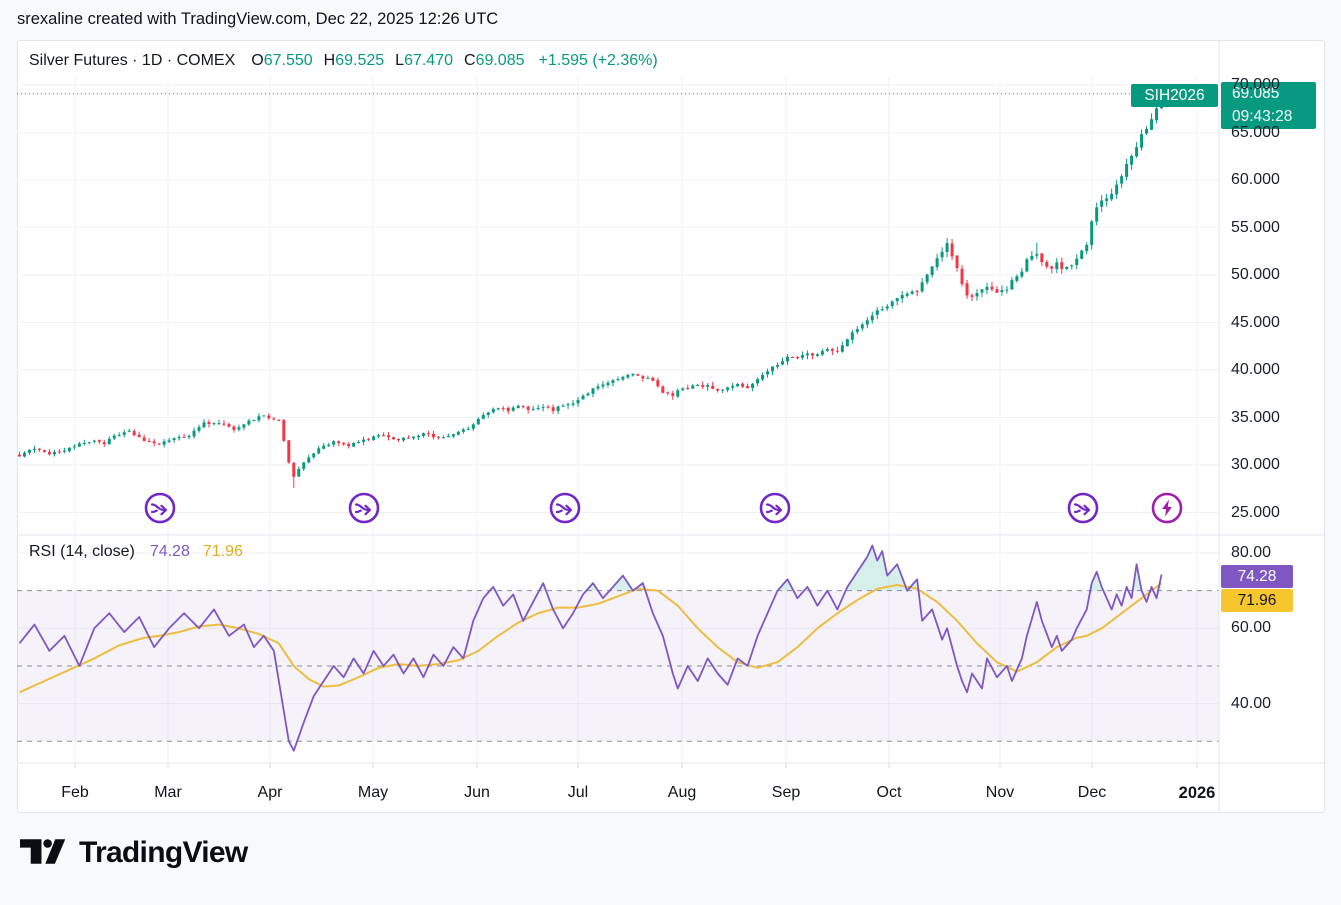 The width and height of the screenshot is (1341, 905). Describe the element at coordinates (43, 851) in the screenshot. I see `tradingview-logo-mark` at that location.